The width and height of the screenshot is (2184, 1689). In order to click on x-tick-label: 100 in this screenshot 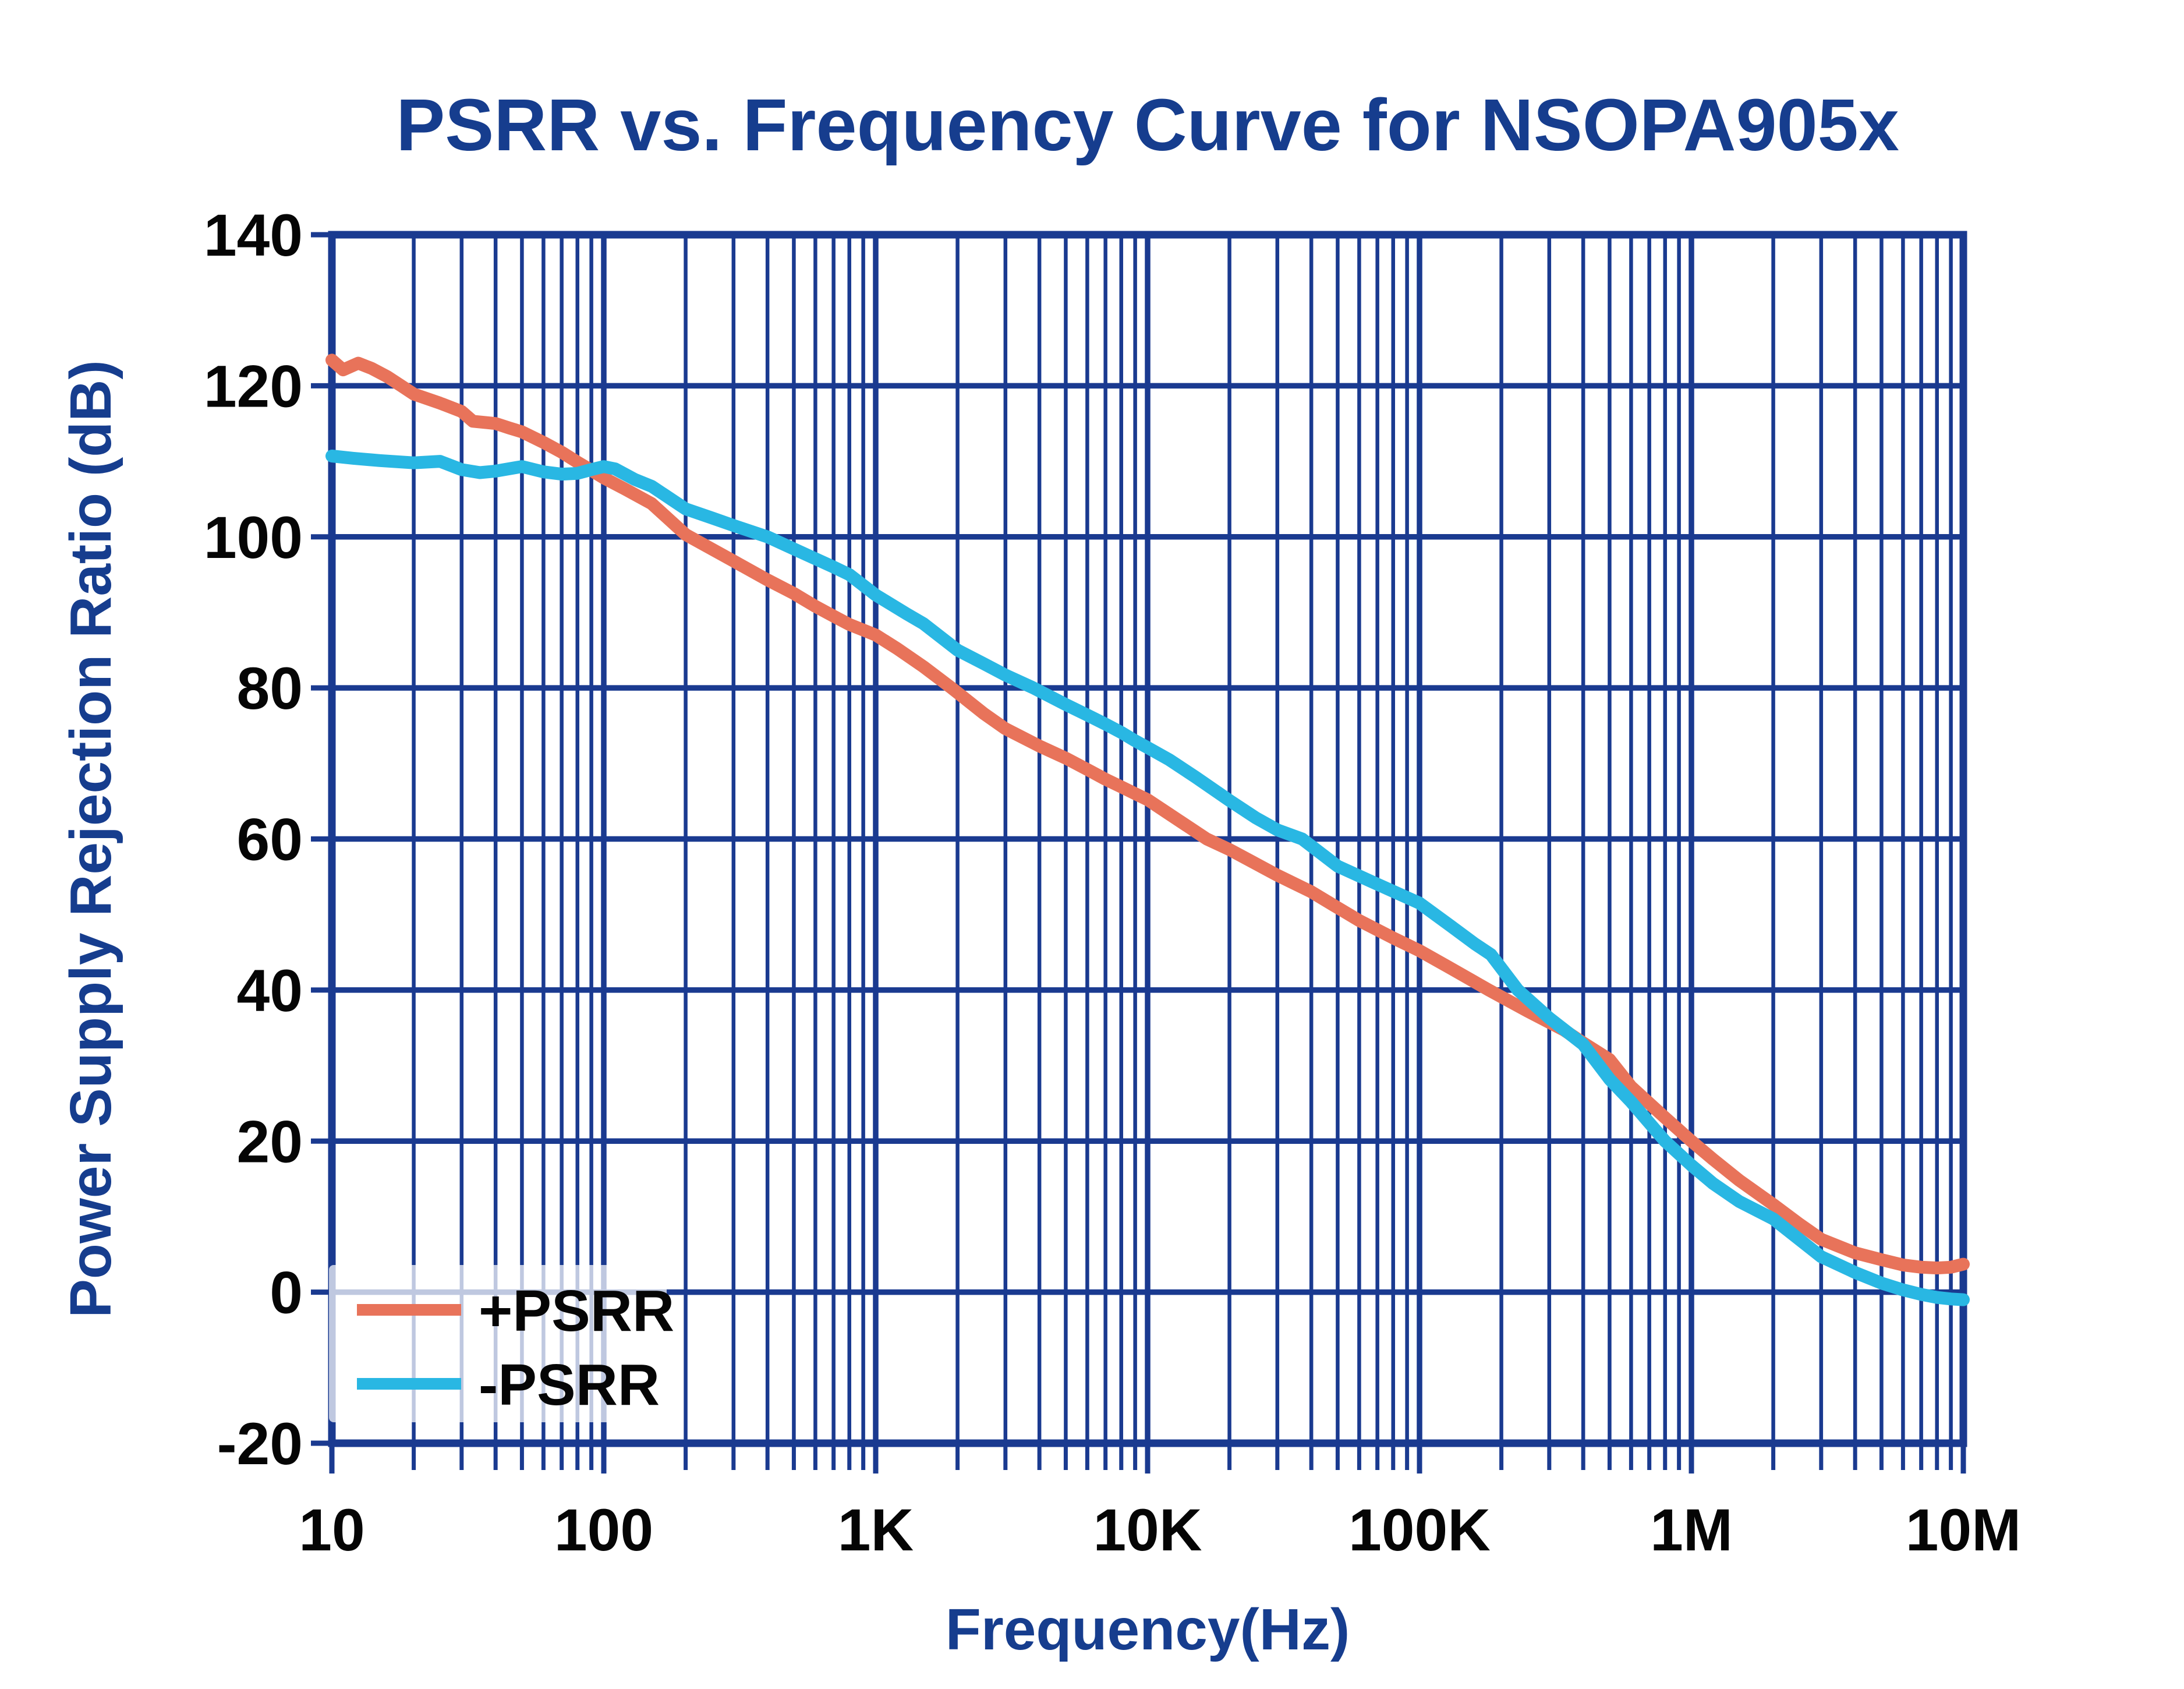, I will do `click(603, 1530)`.